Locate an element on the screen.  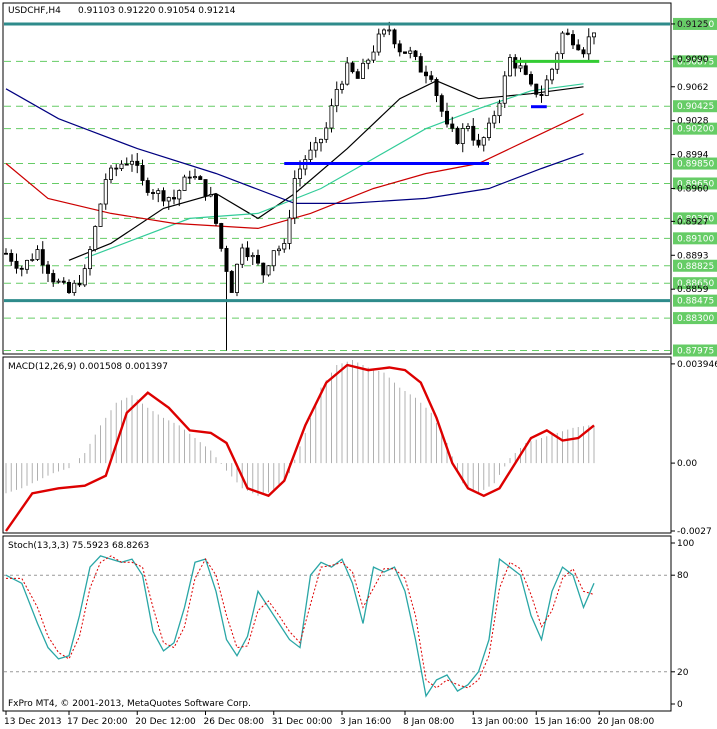
time-tick-label: 8 Jan 08:00 is located at coordinates (429, 722).